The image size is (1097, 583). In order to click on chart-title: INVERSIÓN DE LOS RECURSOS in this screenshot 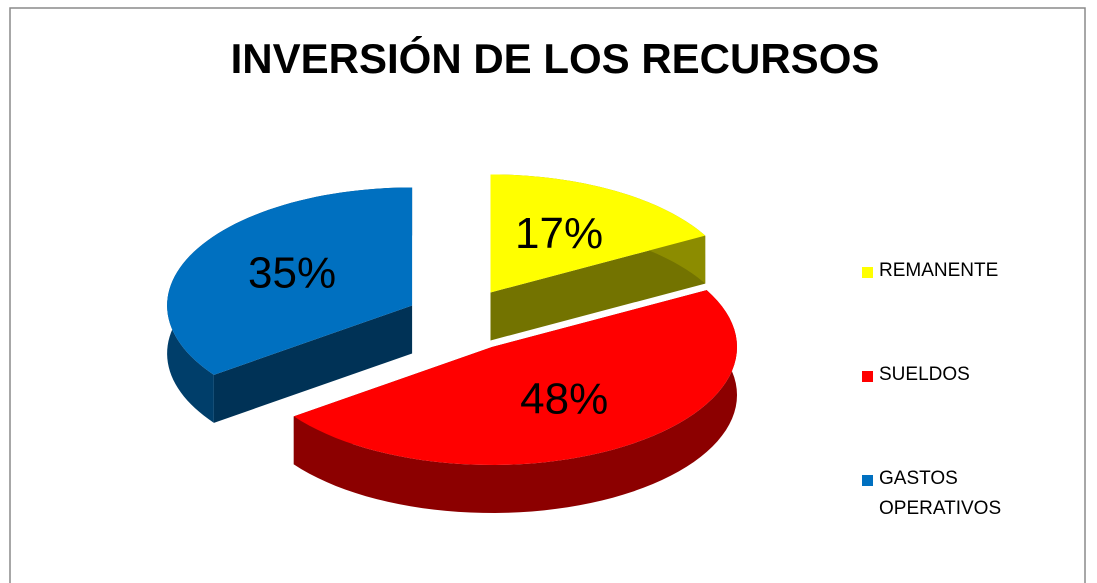, I will do `click(555, 58)`.